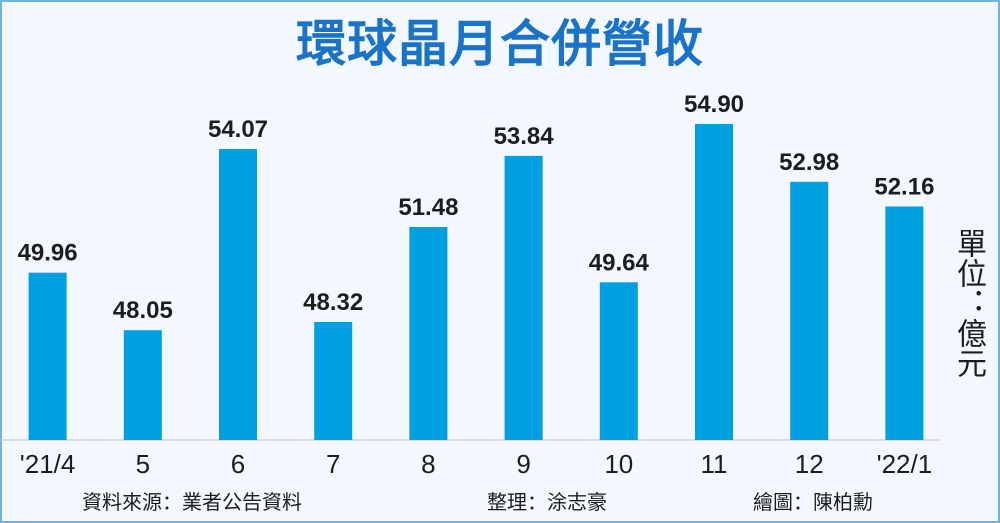  What do you see at coordinates (968, 303) in the screenshot?
I see `unit-label: 單位：億元` at bounding box center [968, 303].